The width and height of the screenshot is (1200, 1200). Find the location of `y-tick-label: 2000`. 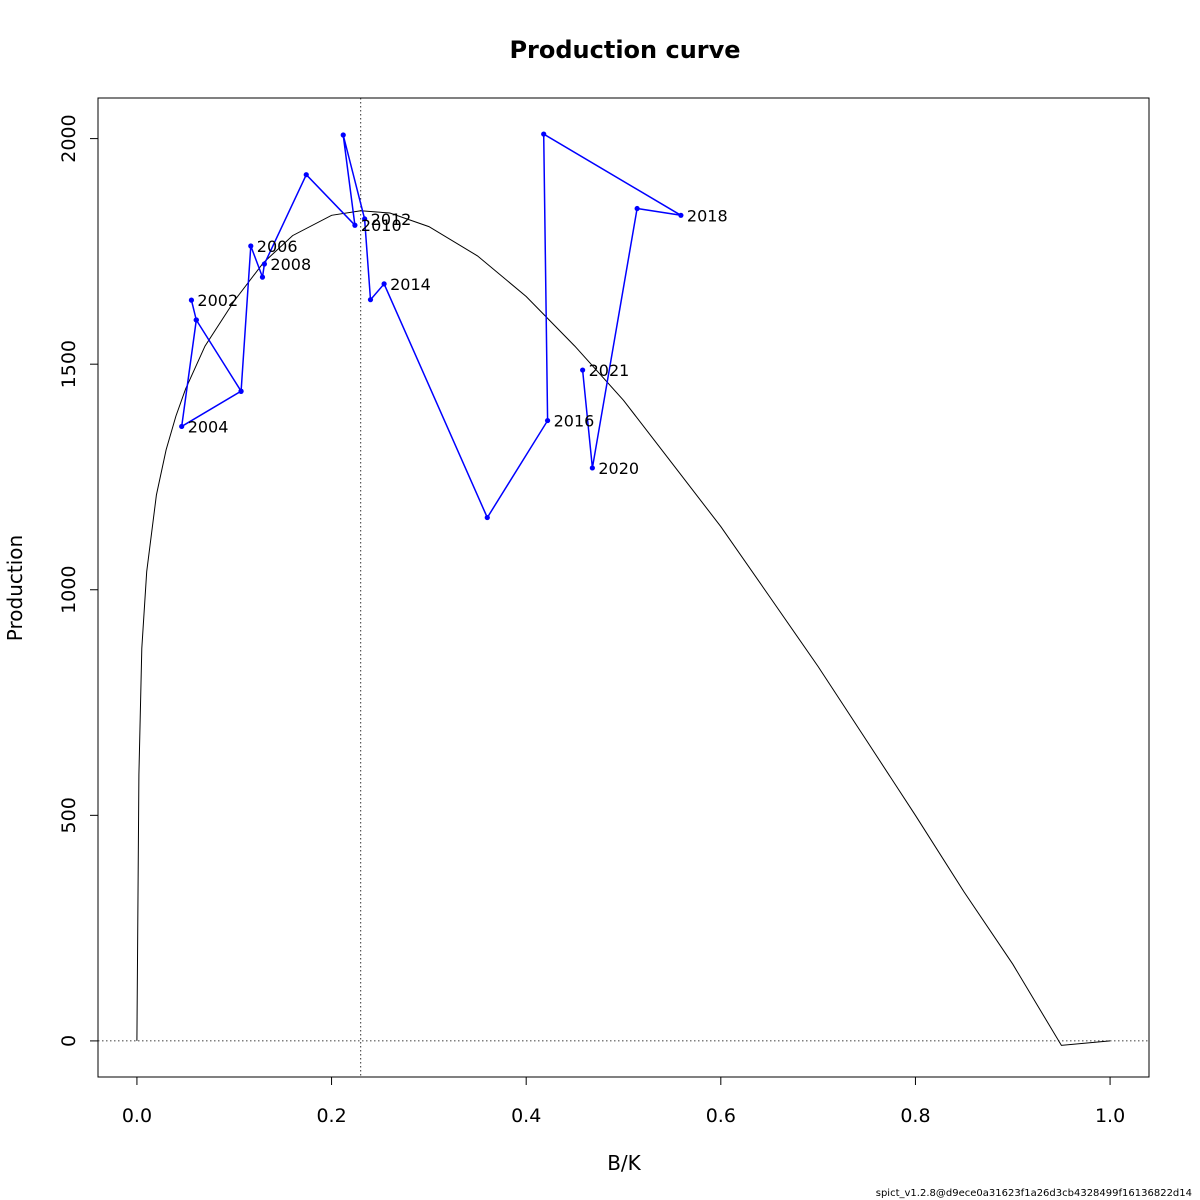

y-tick-label: 2000 is located at coordinates (69, 138).